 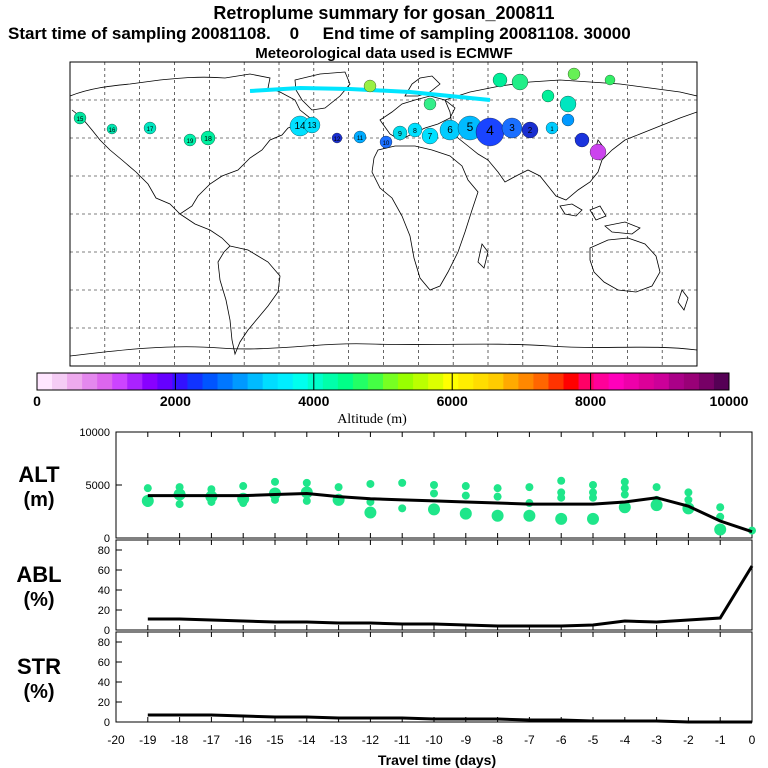 What do you see at coordinates (386, 144) in the screenshot?
I see `map-marker-label: 10` at bounding box center [386, 144].